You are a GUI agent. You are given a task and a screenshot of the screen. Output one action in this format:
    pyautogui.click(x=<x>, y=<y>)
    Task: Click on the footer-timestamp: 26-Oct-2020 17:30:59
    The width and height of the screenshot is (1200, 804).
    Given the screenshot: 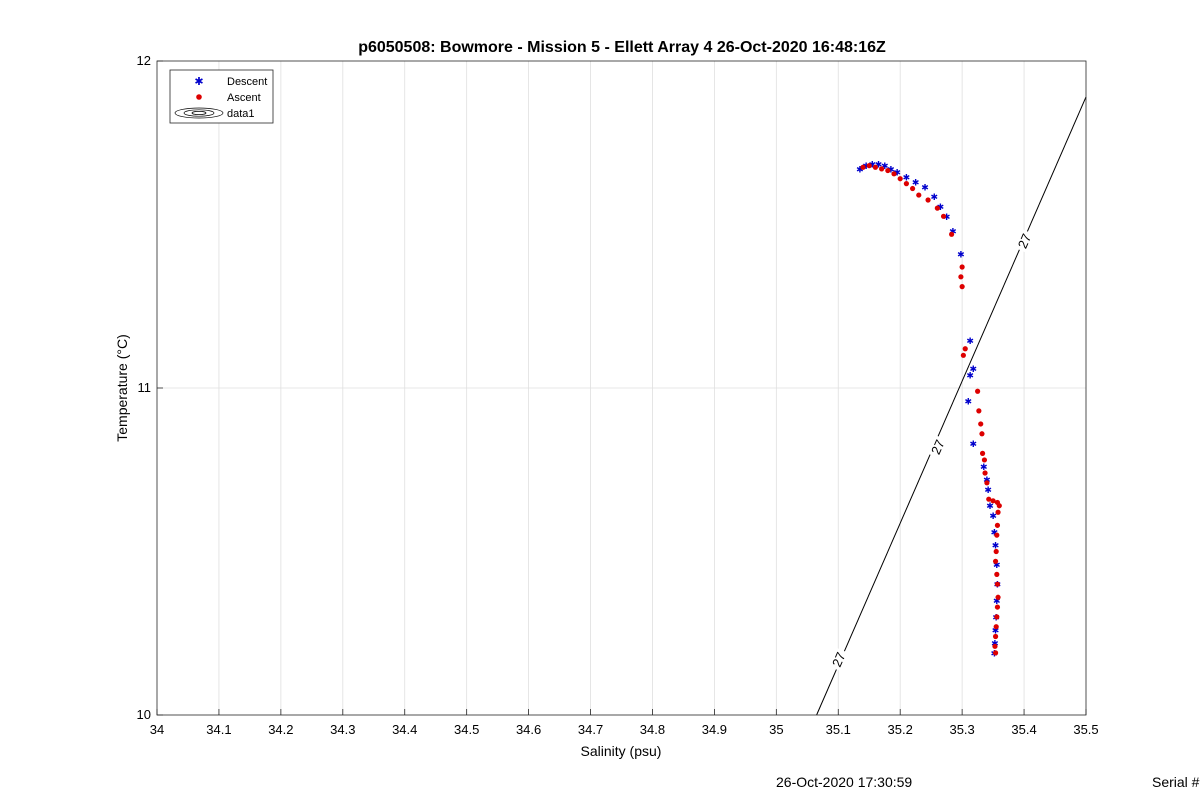 What is the action you would take?
    pyautogui.click(x=844, y=782)
    